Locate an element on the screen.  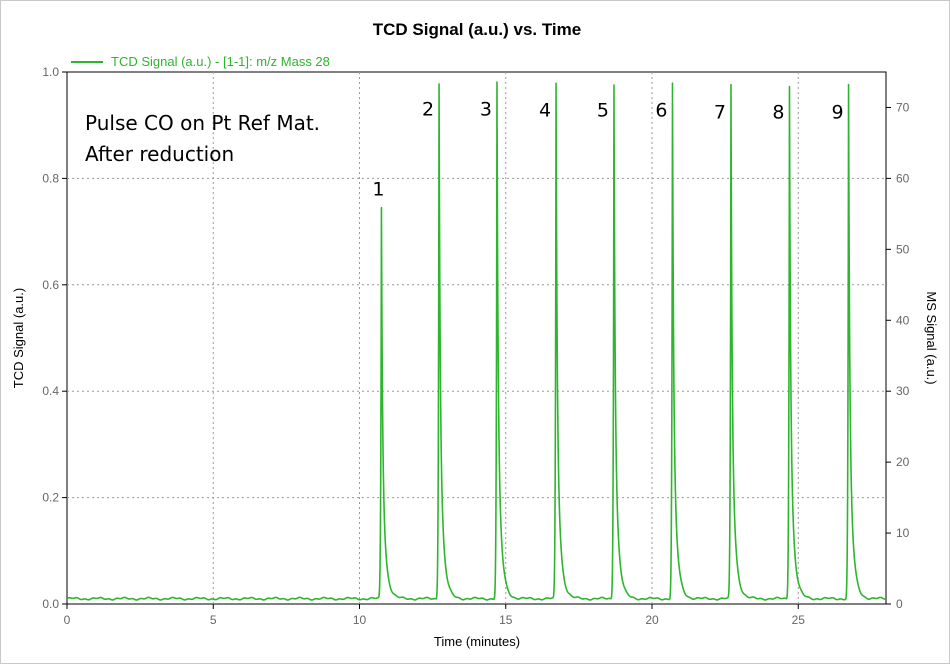
y-tick-label: 0.8 is located at coordinates (50, 178).